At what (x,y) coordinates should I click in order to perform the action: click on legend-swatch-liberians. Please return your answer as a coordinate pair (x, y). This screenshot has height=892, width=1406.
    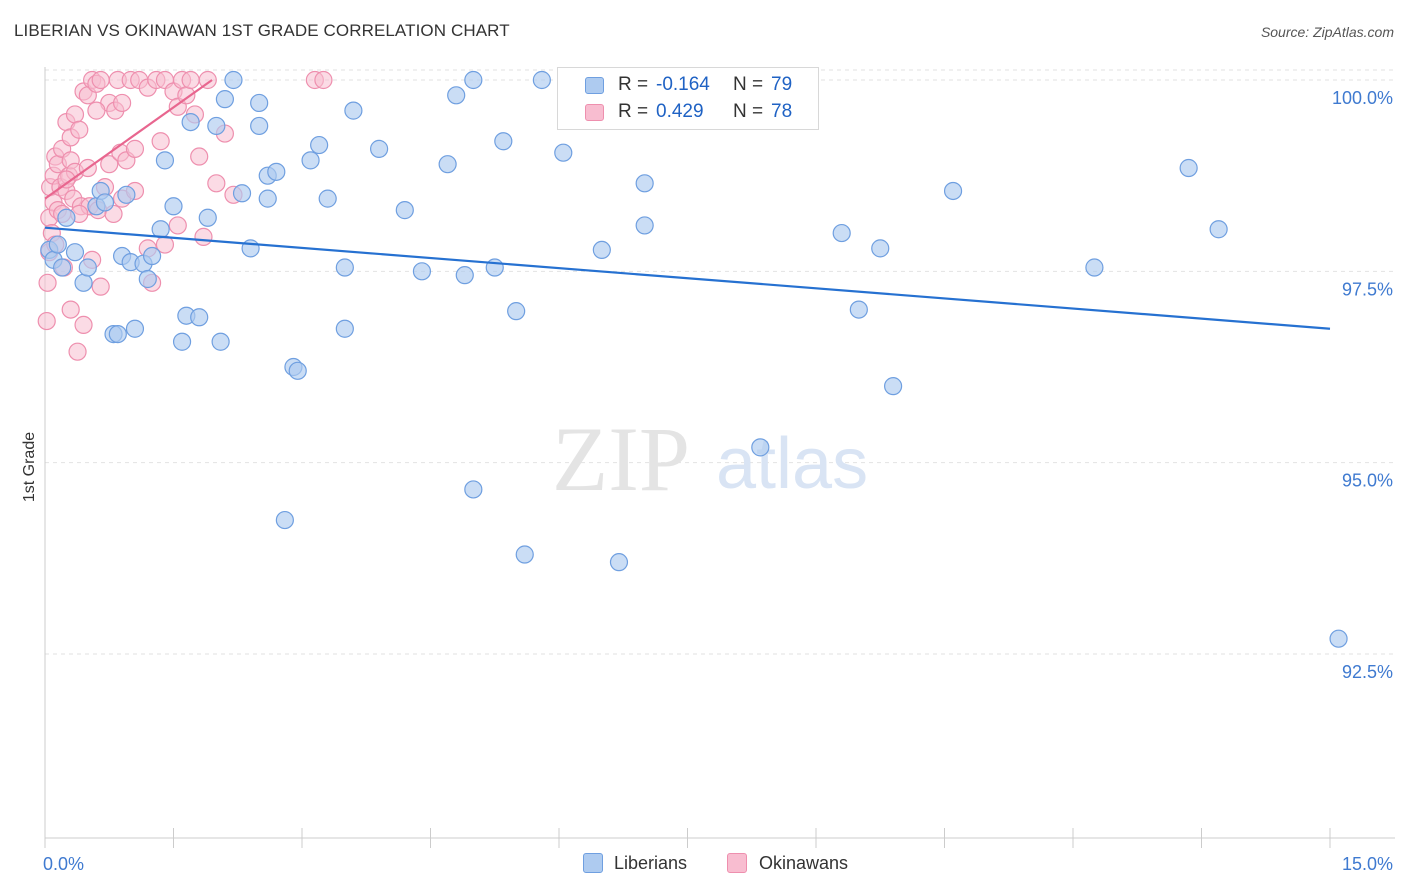
    Looking at the image, I should click on (593, 863).